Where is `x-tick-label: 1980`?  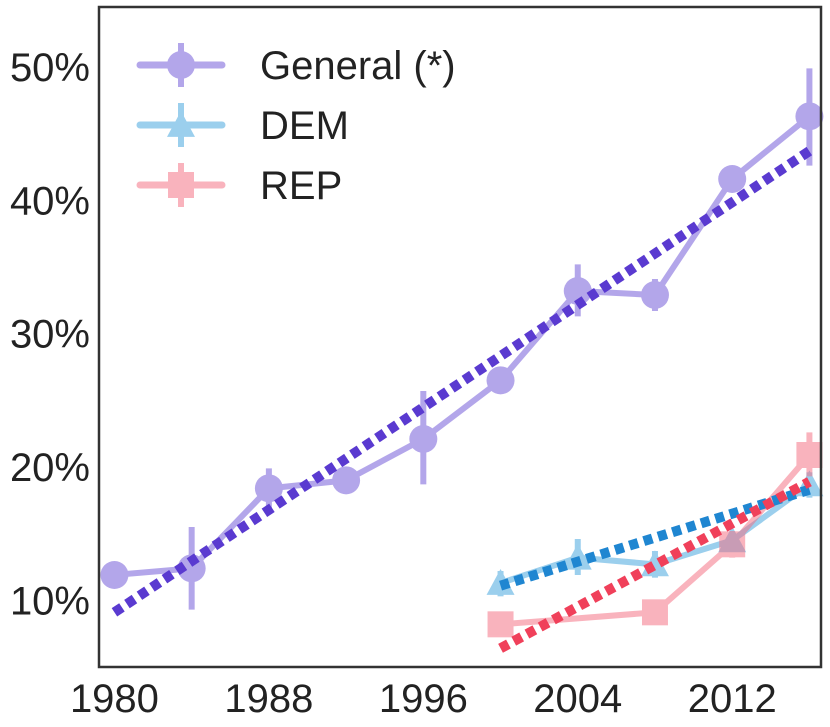
x-tick-label: 1980 is located at coordinates (114, 699).